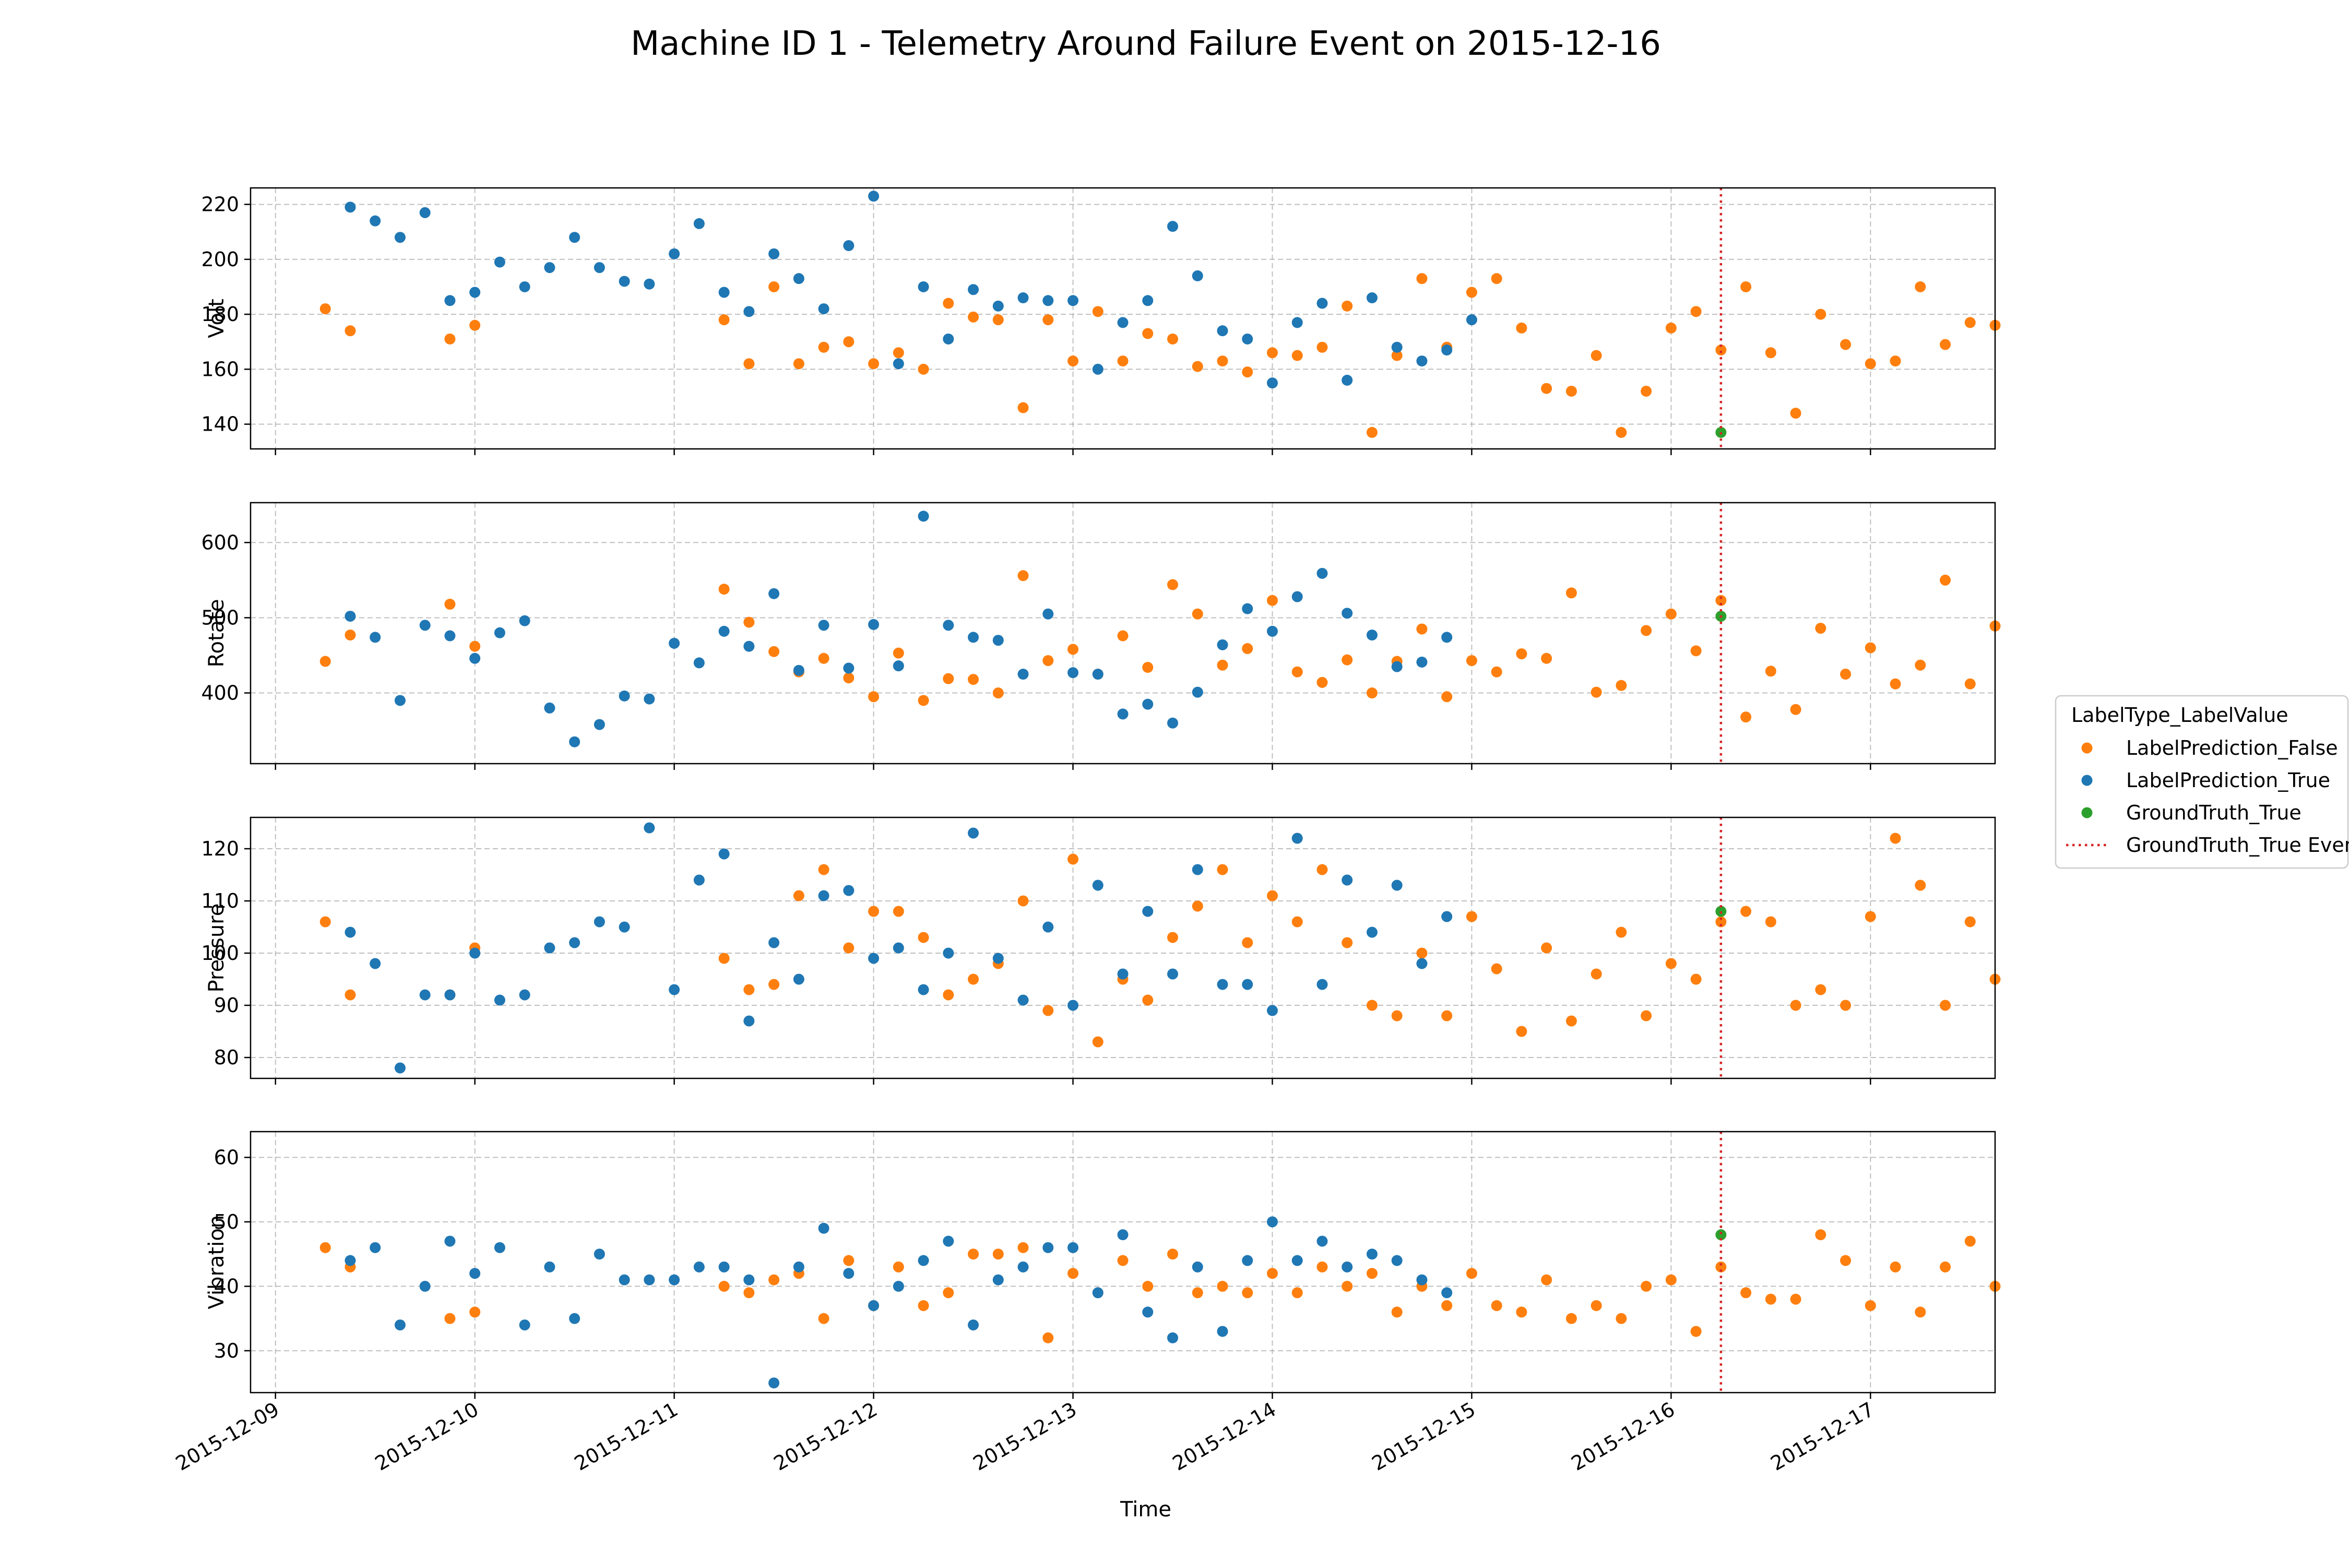 The width and height of the screenshot is (2349, 1568). Describe the element at coordinates (1160, 940) in the screenshot. I see `series-labelprediction-false` at that location.